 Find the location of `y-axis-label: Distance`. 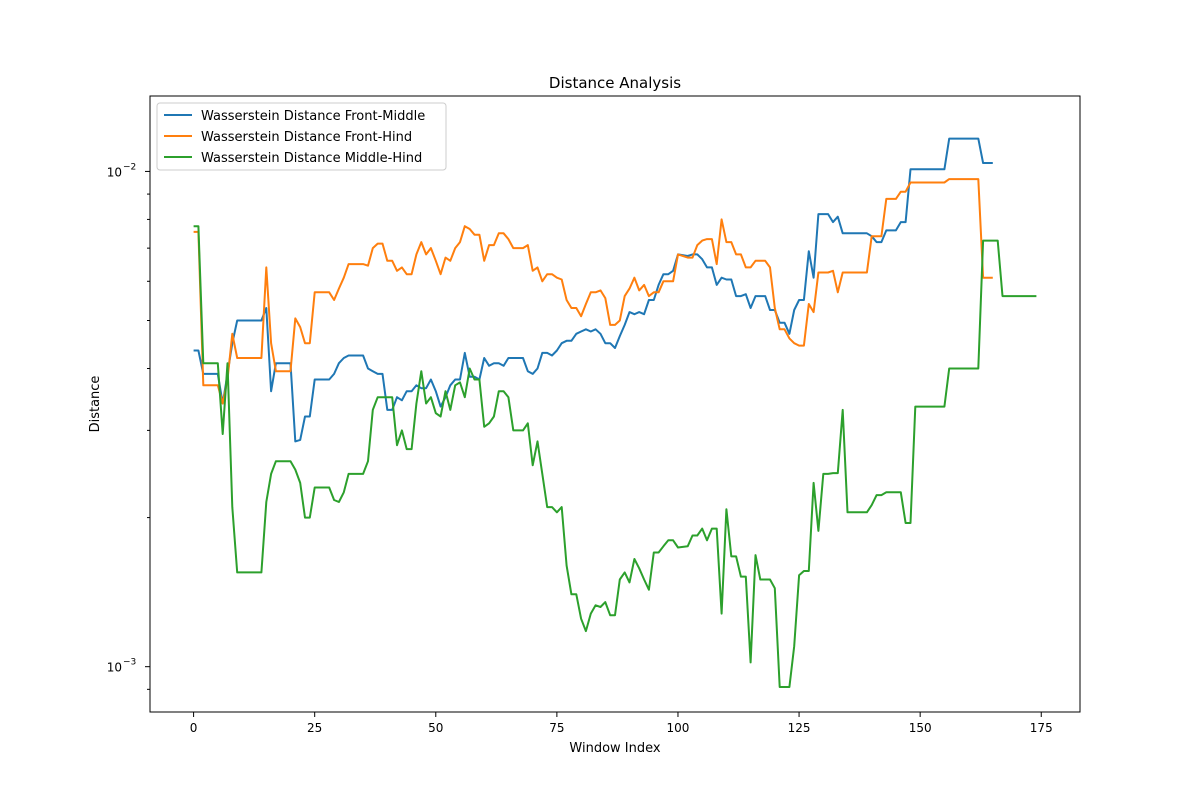

y-axis-label: Distance is located at coordinates (95, 404).